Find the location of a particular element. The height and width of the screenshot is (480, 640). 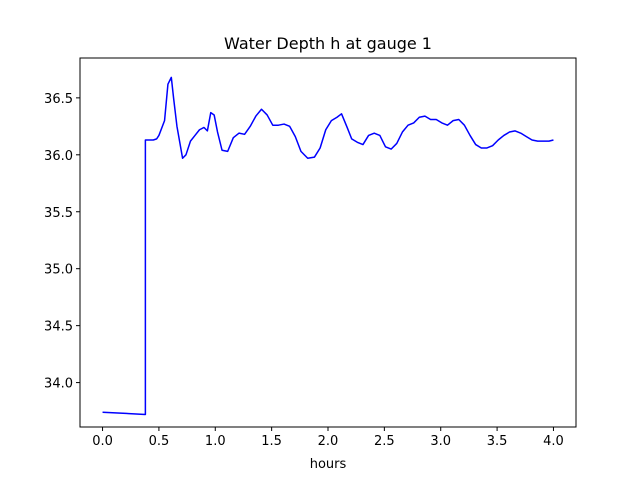

y-tick-label: 36.5 is located at coordinates (58, 99).